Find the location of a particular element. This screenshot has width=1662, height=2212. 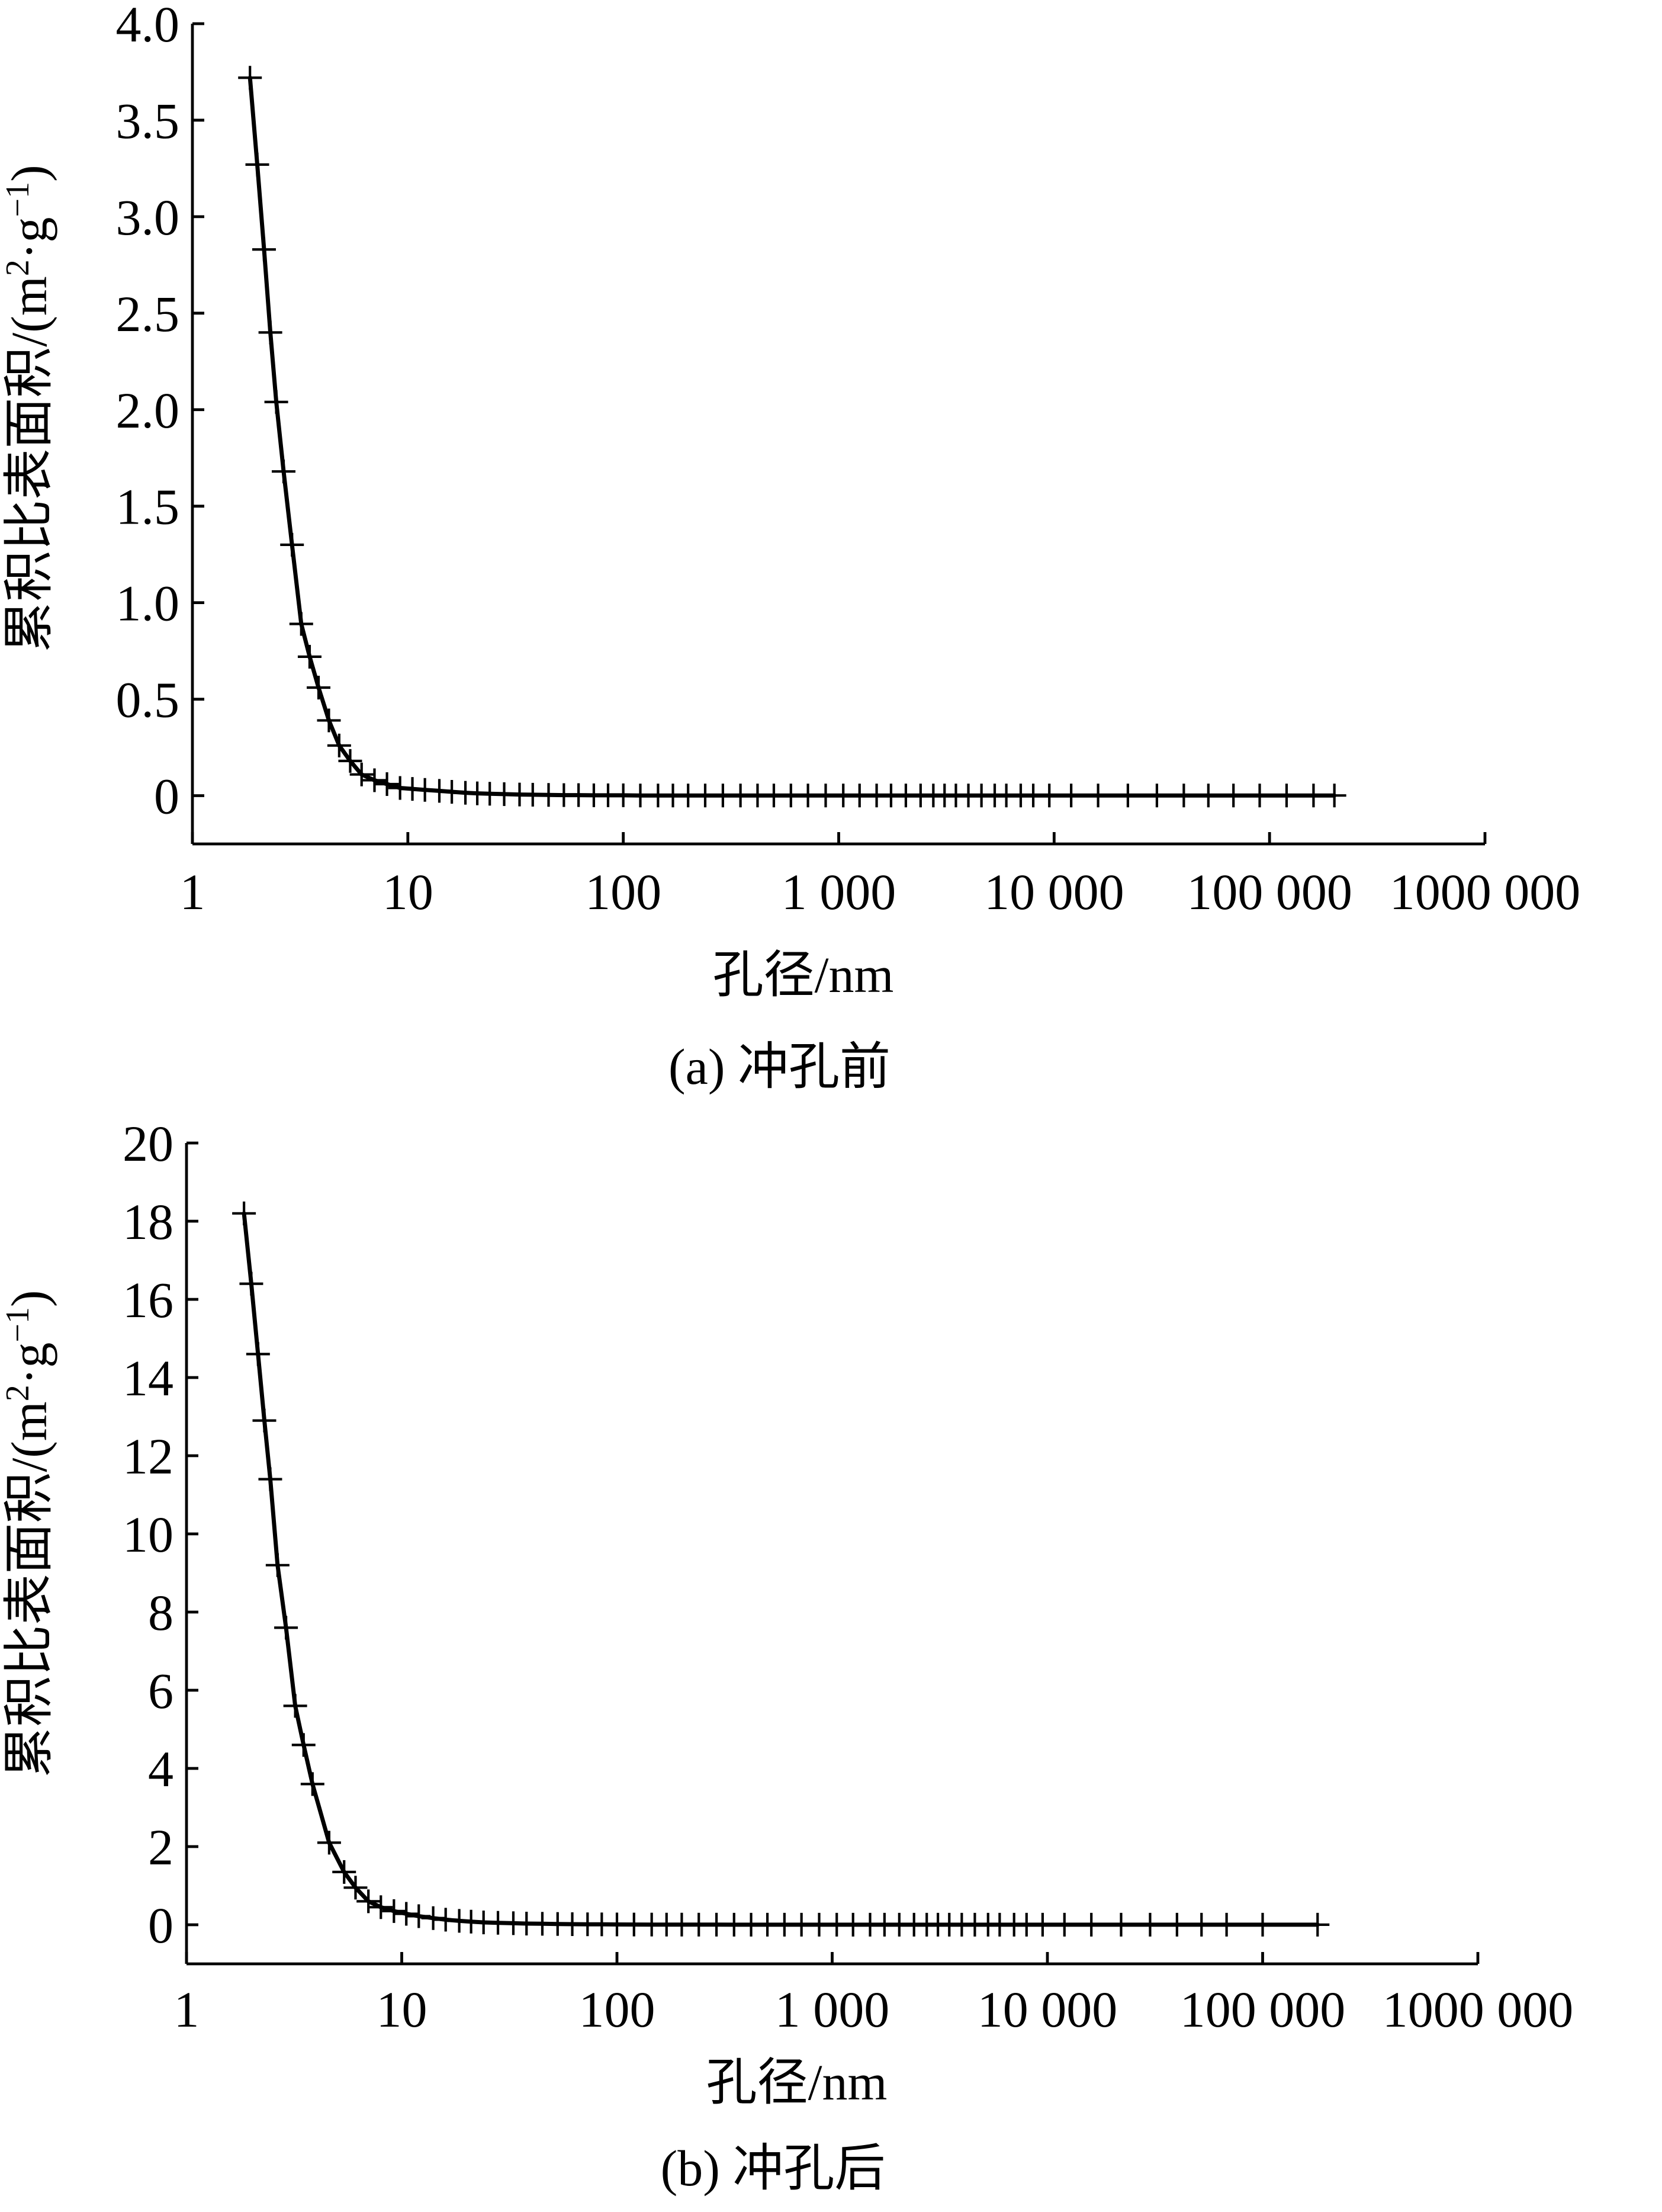

y-tick-label: 3.0 is located at coordinates (148, 217).